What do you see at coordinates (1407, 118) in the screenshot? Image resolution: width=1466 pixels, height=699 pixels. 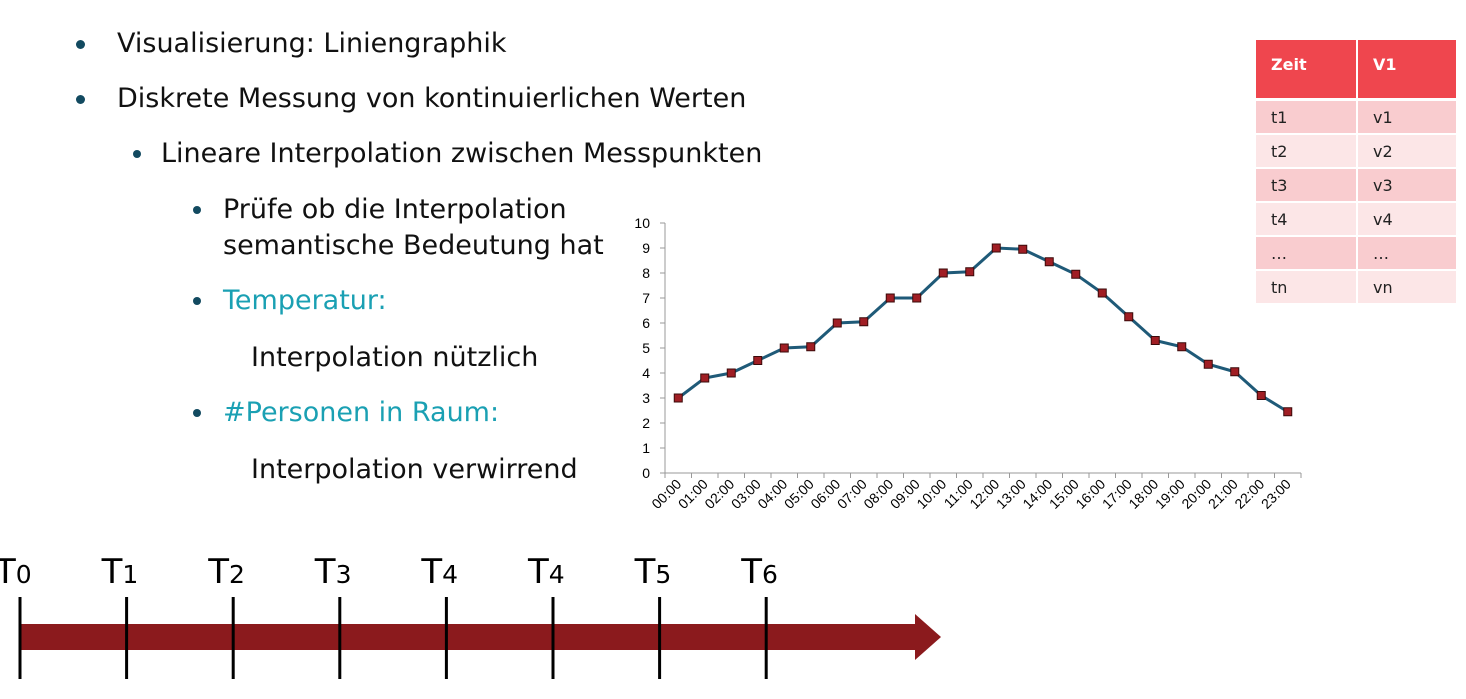 I see `table-cell: v1` at bounding box center [1407, 118].